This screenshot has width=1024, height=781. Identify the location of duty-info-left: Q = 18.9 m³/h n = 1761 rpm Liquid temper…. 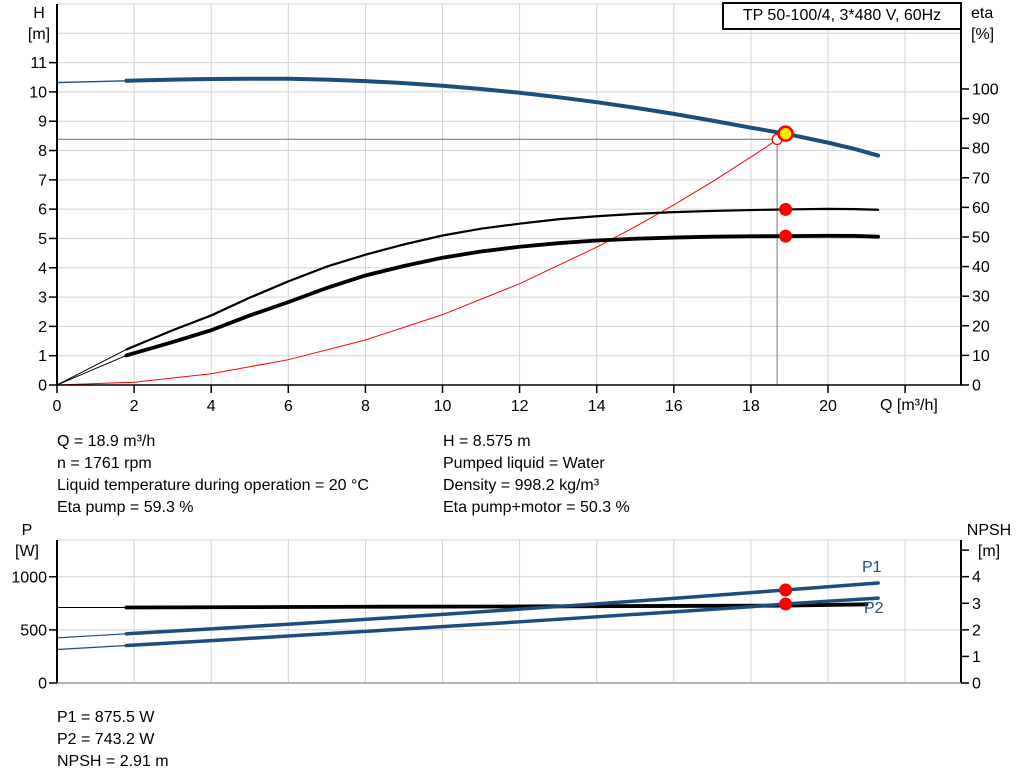
(213, 475).